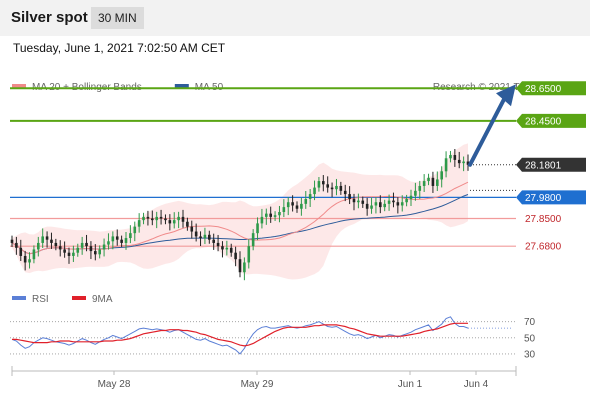  What do you see at coordinates (119, 48) in the screenshot?
I see `chart-datetime: Tuesday, June 1, 2021 7:02:50 AM CET` at bounding box center [119, 48].